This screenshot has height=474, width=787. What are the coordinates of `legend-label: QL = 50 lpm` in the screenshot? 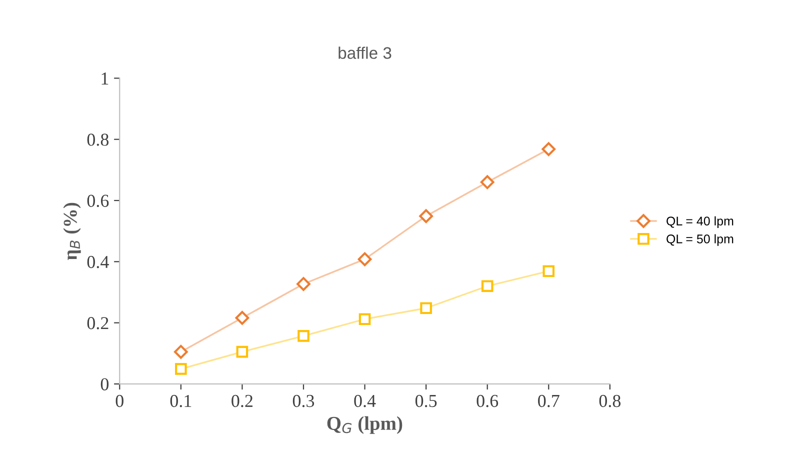 It's located at (700, 240).